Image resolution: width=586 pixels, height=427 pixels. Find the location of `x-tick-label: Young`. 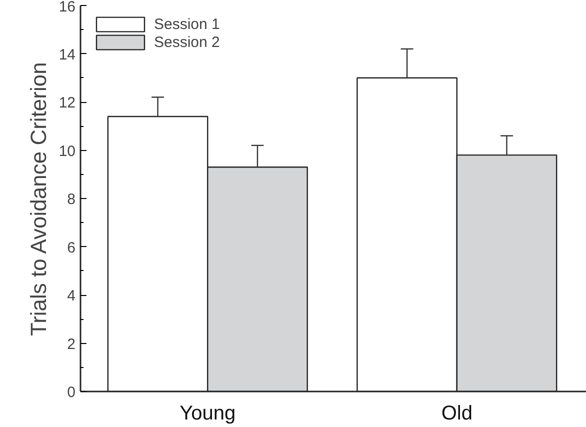

x-tick-label: Young is located at coordinates (208, 413).